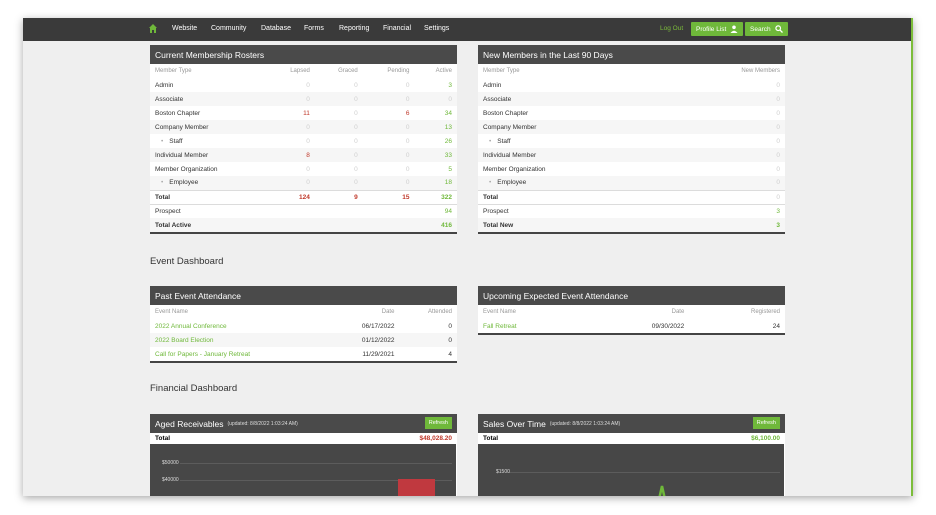  Describe the element at coordinates (631, 169) in the screenshot. I see `table-row: Member Organization 0` at that location.